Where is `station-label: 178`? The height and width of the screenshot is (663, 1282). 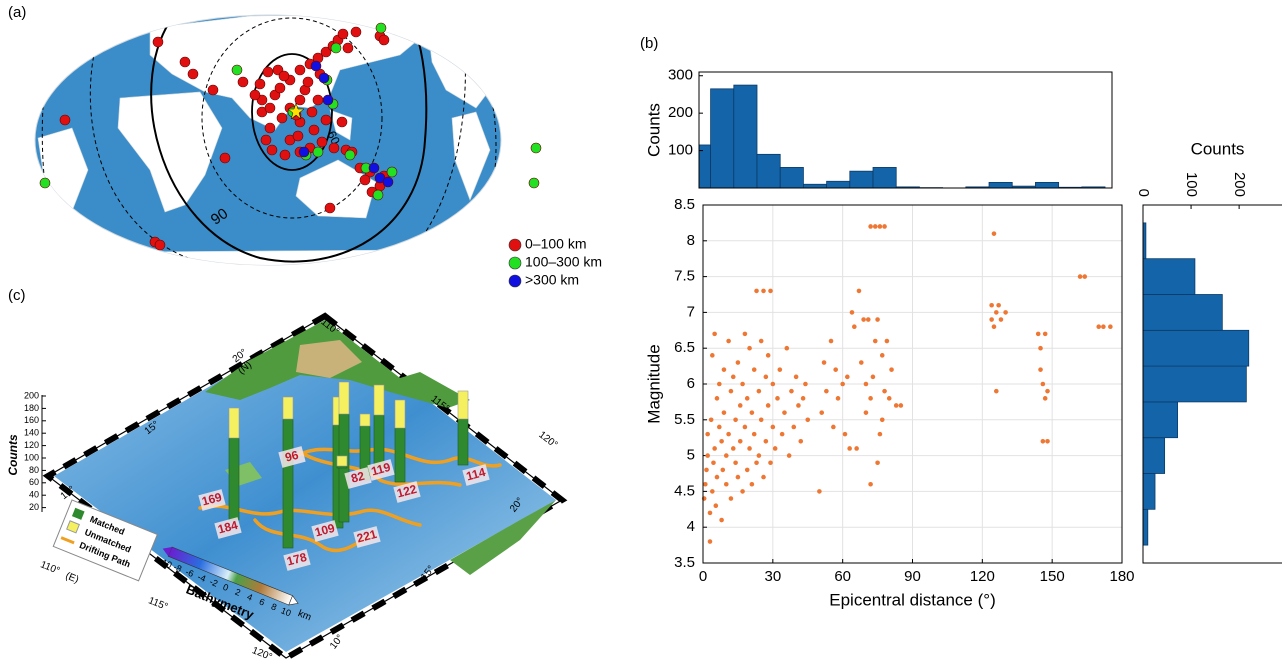
station-label: 178 is located at coordinates (296, 559).